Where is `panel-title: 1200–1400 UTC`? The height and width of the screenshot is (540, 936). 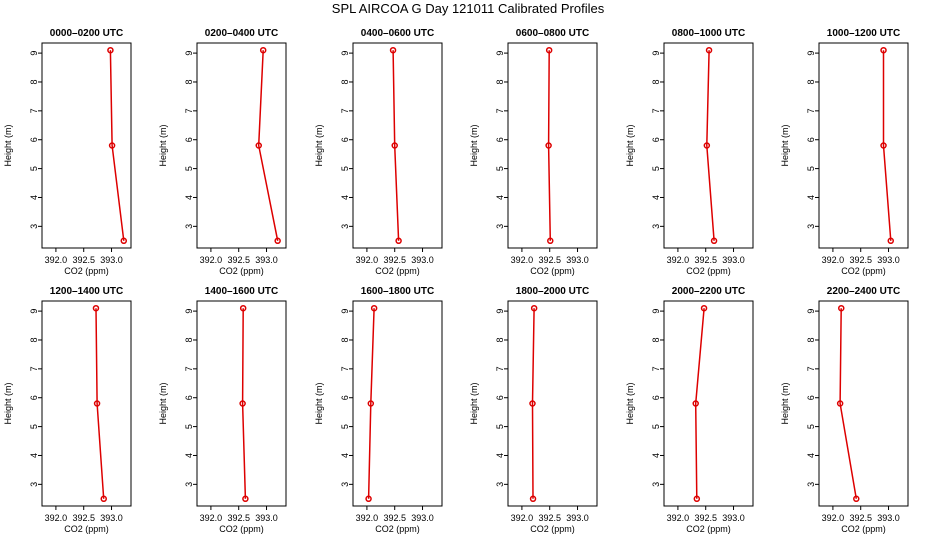
panel-title: 1200–1400 UTC is located at coordinates (86, 291).